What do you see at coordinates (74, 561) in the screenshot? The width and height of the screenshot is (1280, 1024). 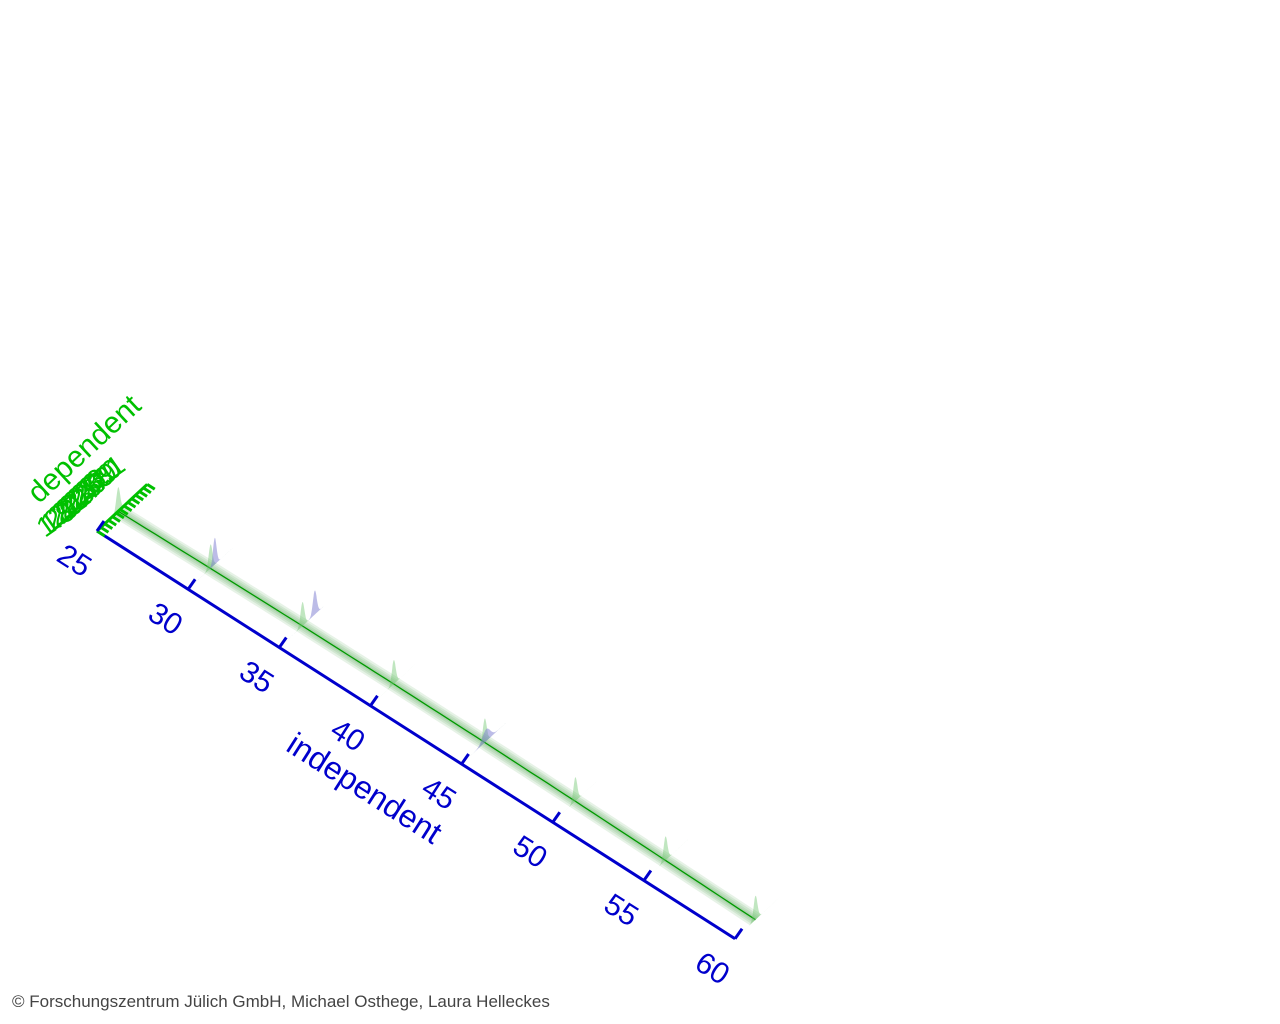 I see `independent-tick-label: 25` at bounding box center [74, 561].